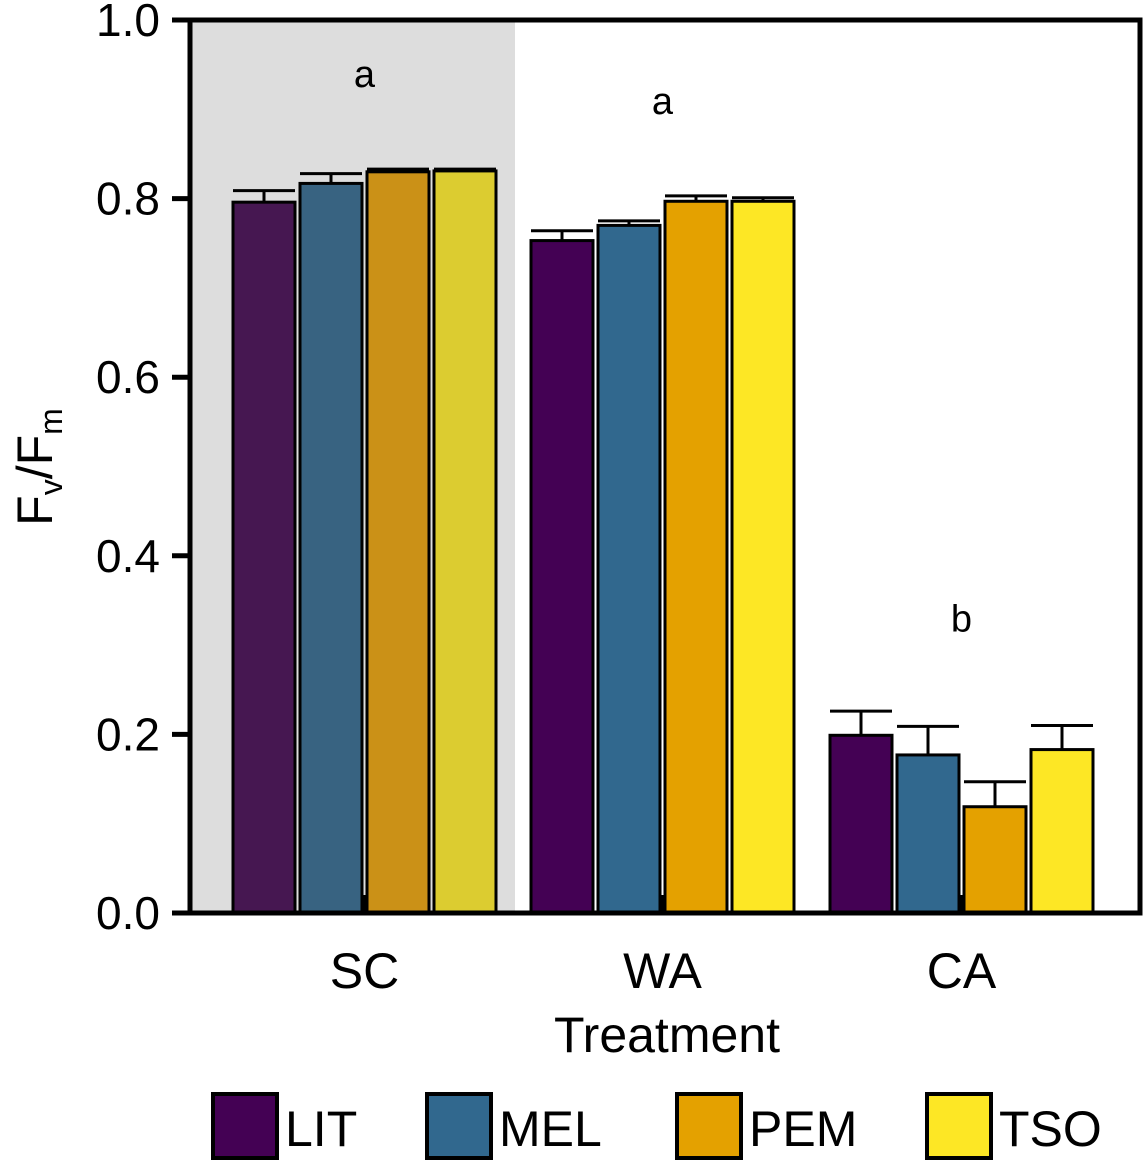  What do you see at coordinates (629, 569) in the screenshot?
I see `bar-mel-wa` at bounding box center [629, 569].